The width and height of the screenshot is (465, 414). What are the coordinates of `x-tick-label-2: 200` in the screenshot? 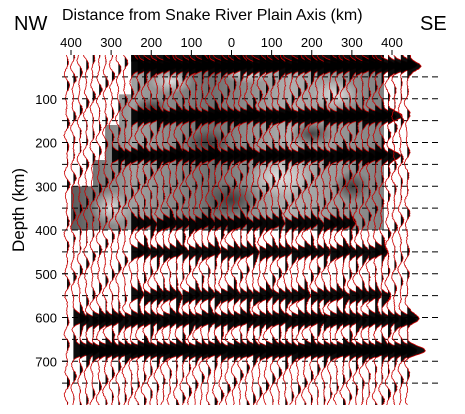 It's located at (151, 42).